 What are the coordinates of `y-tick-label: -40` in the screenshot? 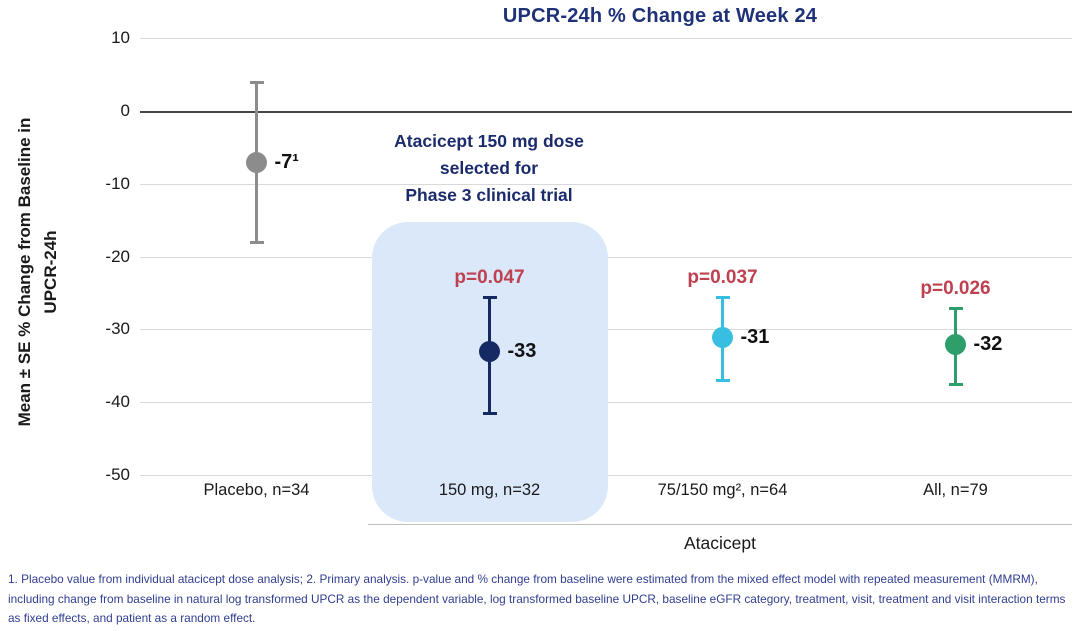 It's located at (117, 401).